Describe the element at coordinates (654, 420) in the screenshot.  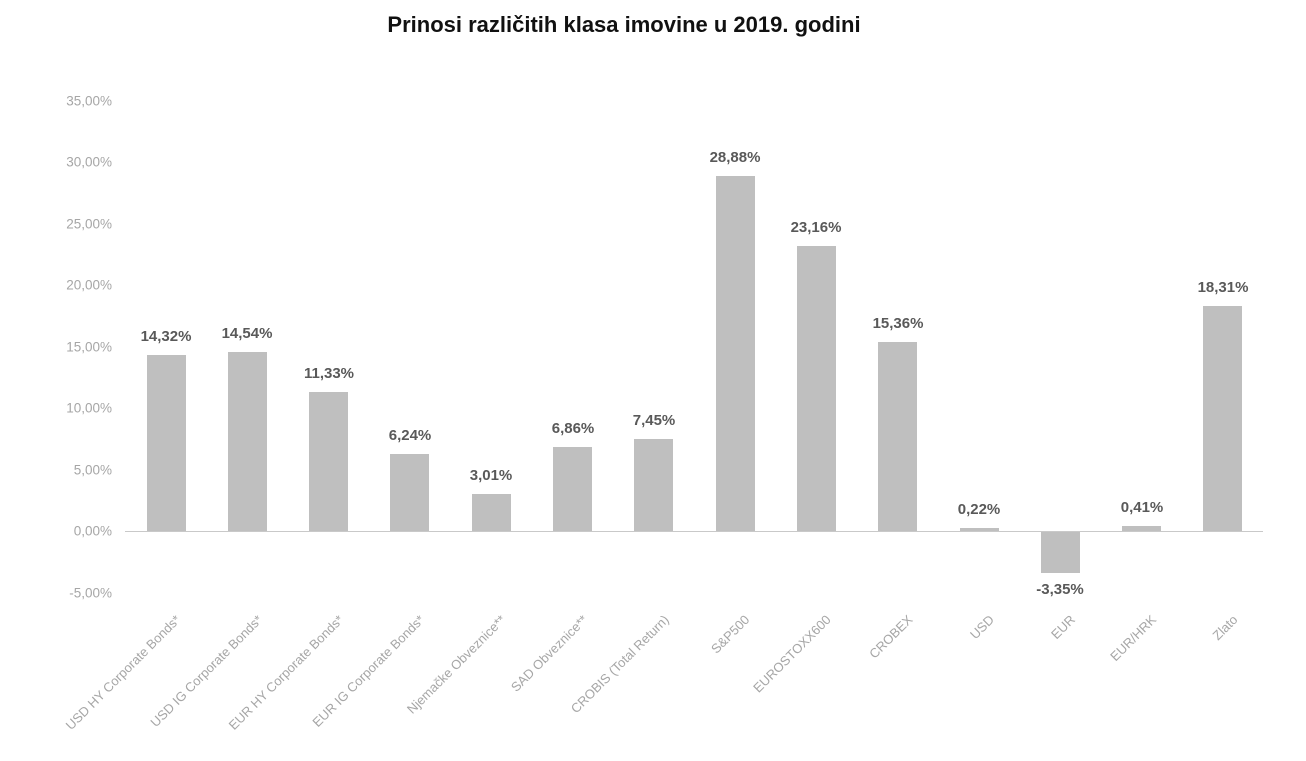
I see `bar-value-label: 7,45%` at that location.